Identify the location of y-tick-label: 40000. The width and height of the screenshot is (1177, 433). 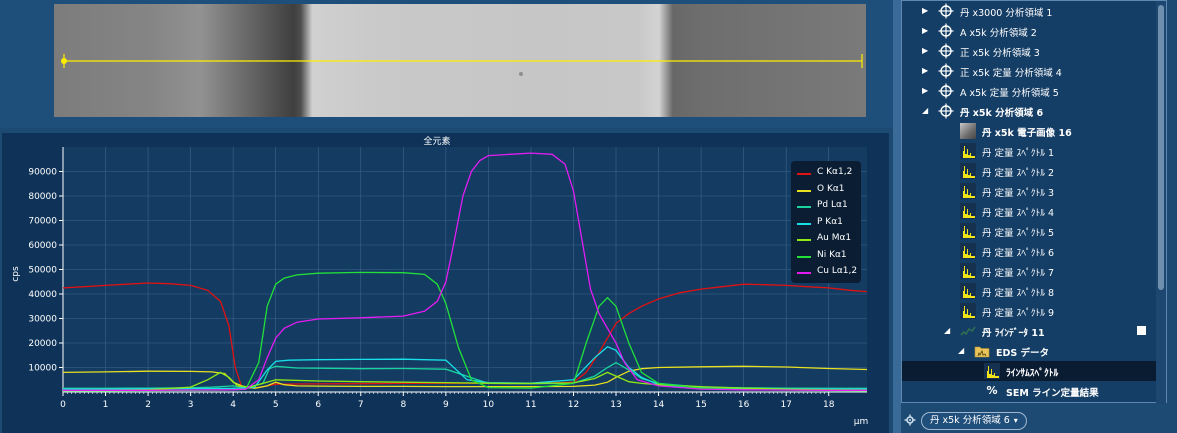
(42, 295).